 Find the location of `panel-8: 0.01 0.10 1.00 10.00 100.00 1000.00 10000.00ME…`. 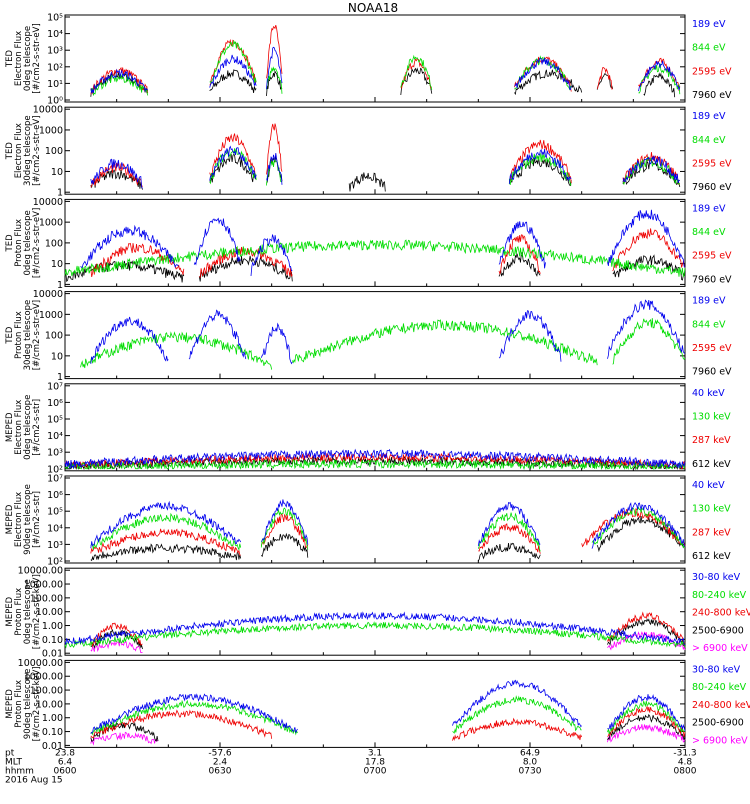

panel-8: 0.01 0.10 1.00 10.00 100.00 1000.00 10000.00ME… is located at coordinates (377, 705).